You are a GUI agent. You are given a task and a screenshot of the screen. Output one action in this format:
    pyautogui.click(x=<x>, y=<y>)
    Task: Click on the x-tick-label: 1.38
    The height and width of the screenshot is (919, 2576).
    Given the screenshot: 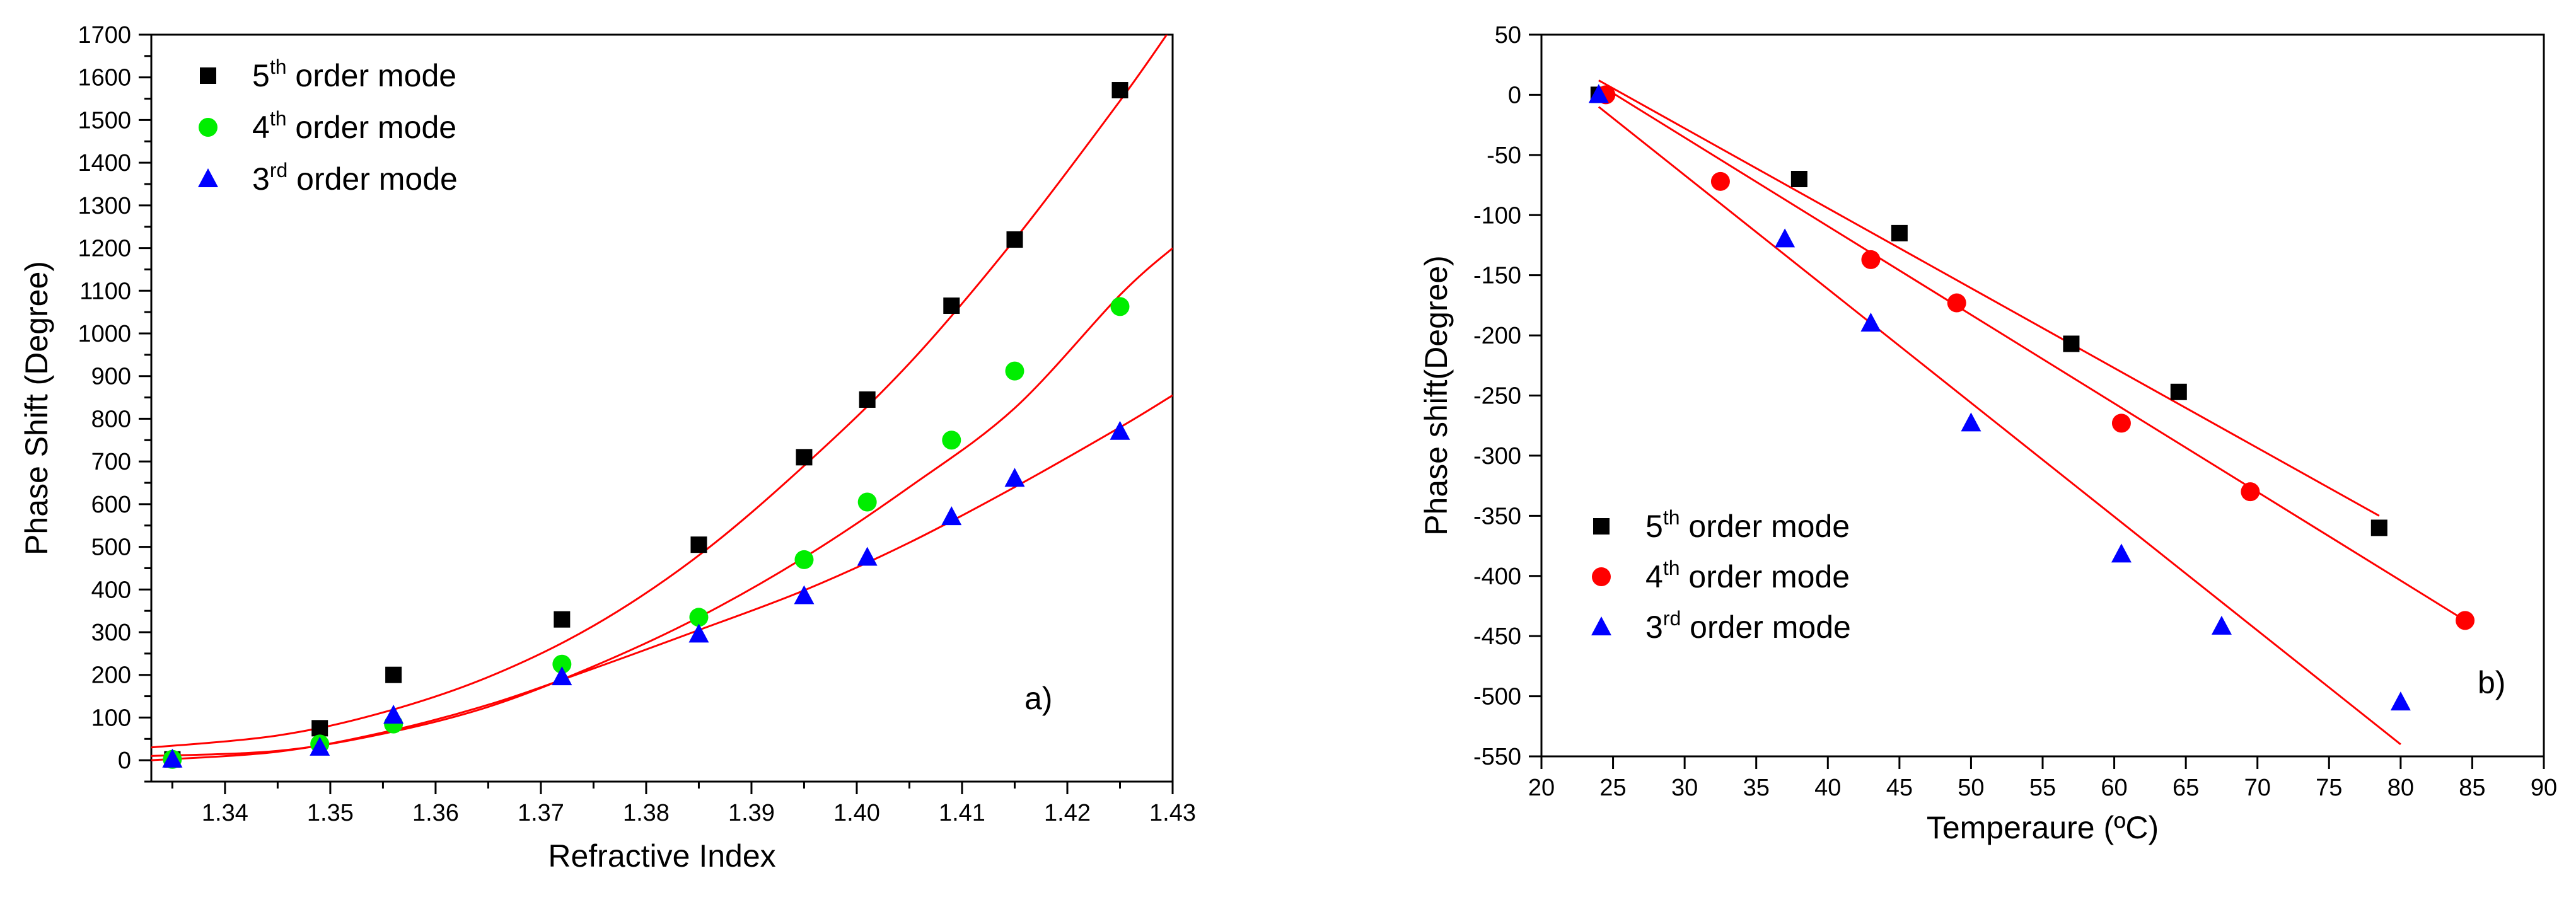 What is the action you would take?
    pyautogui.click(x=646, y=813)
    